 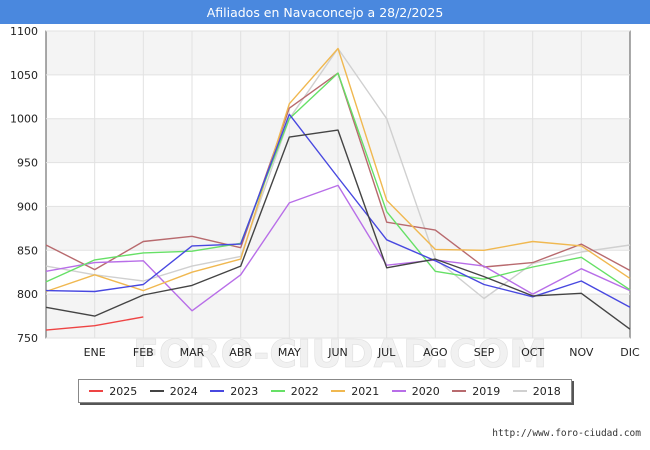 I want to click on x-tick-label: JUN, so click(x=337, y=352).